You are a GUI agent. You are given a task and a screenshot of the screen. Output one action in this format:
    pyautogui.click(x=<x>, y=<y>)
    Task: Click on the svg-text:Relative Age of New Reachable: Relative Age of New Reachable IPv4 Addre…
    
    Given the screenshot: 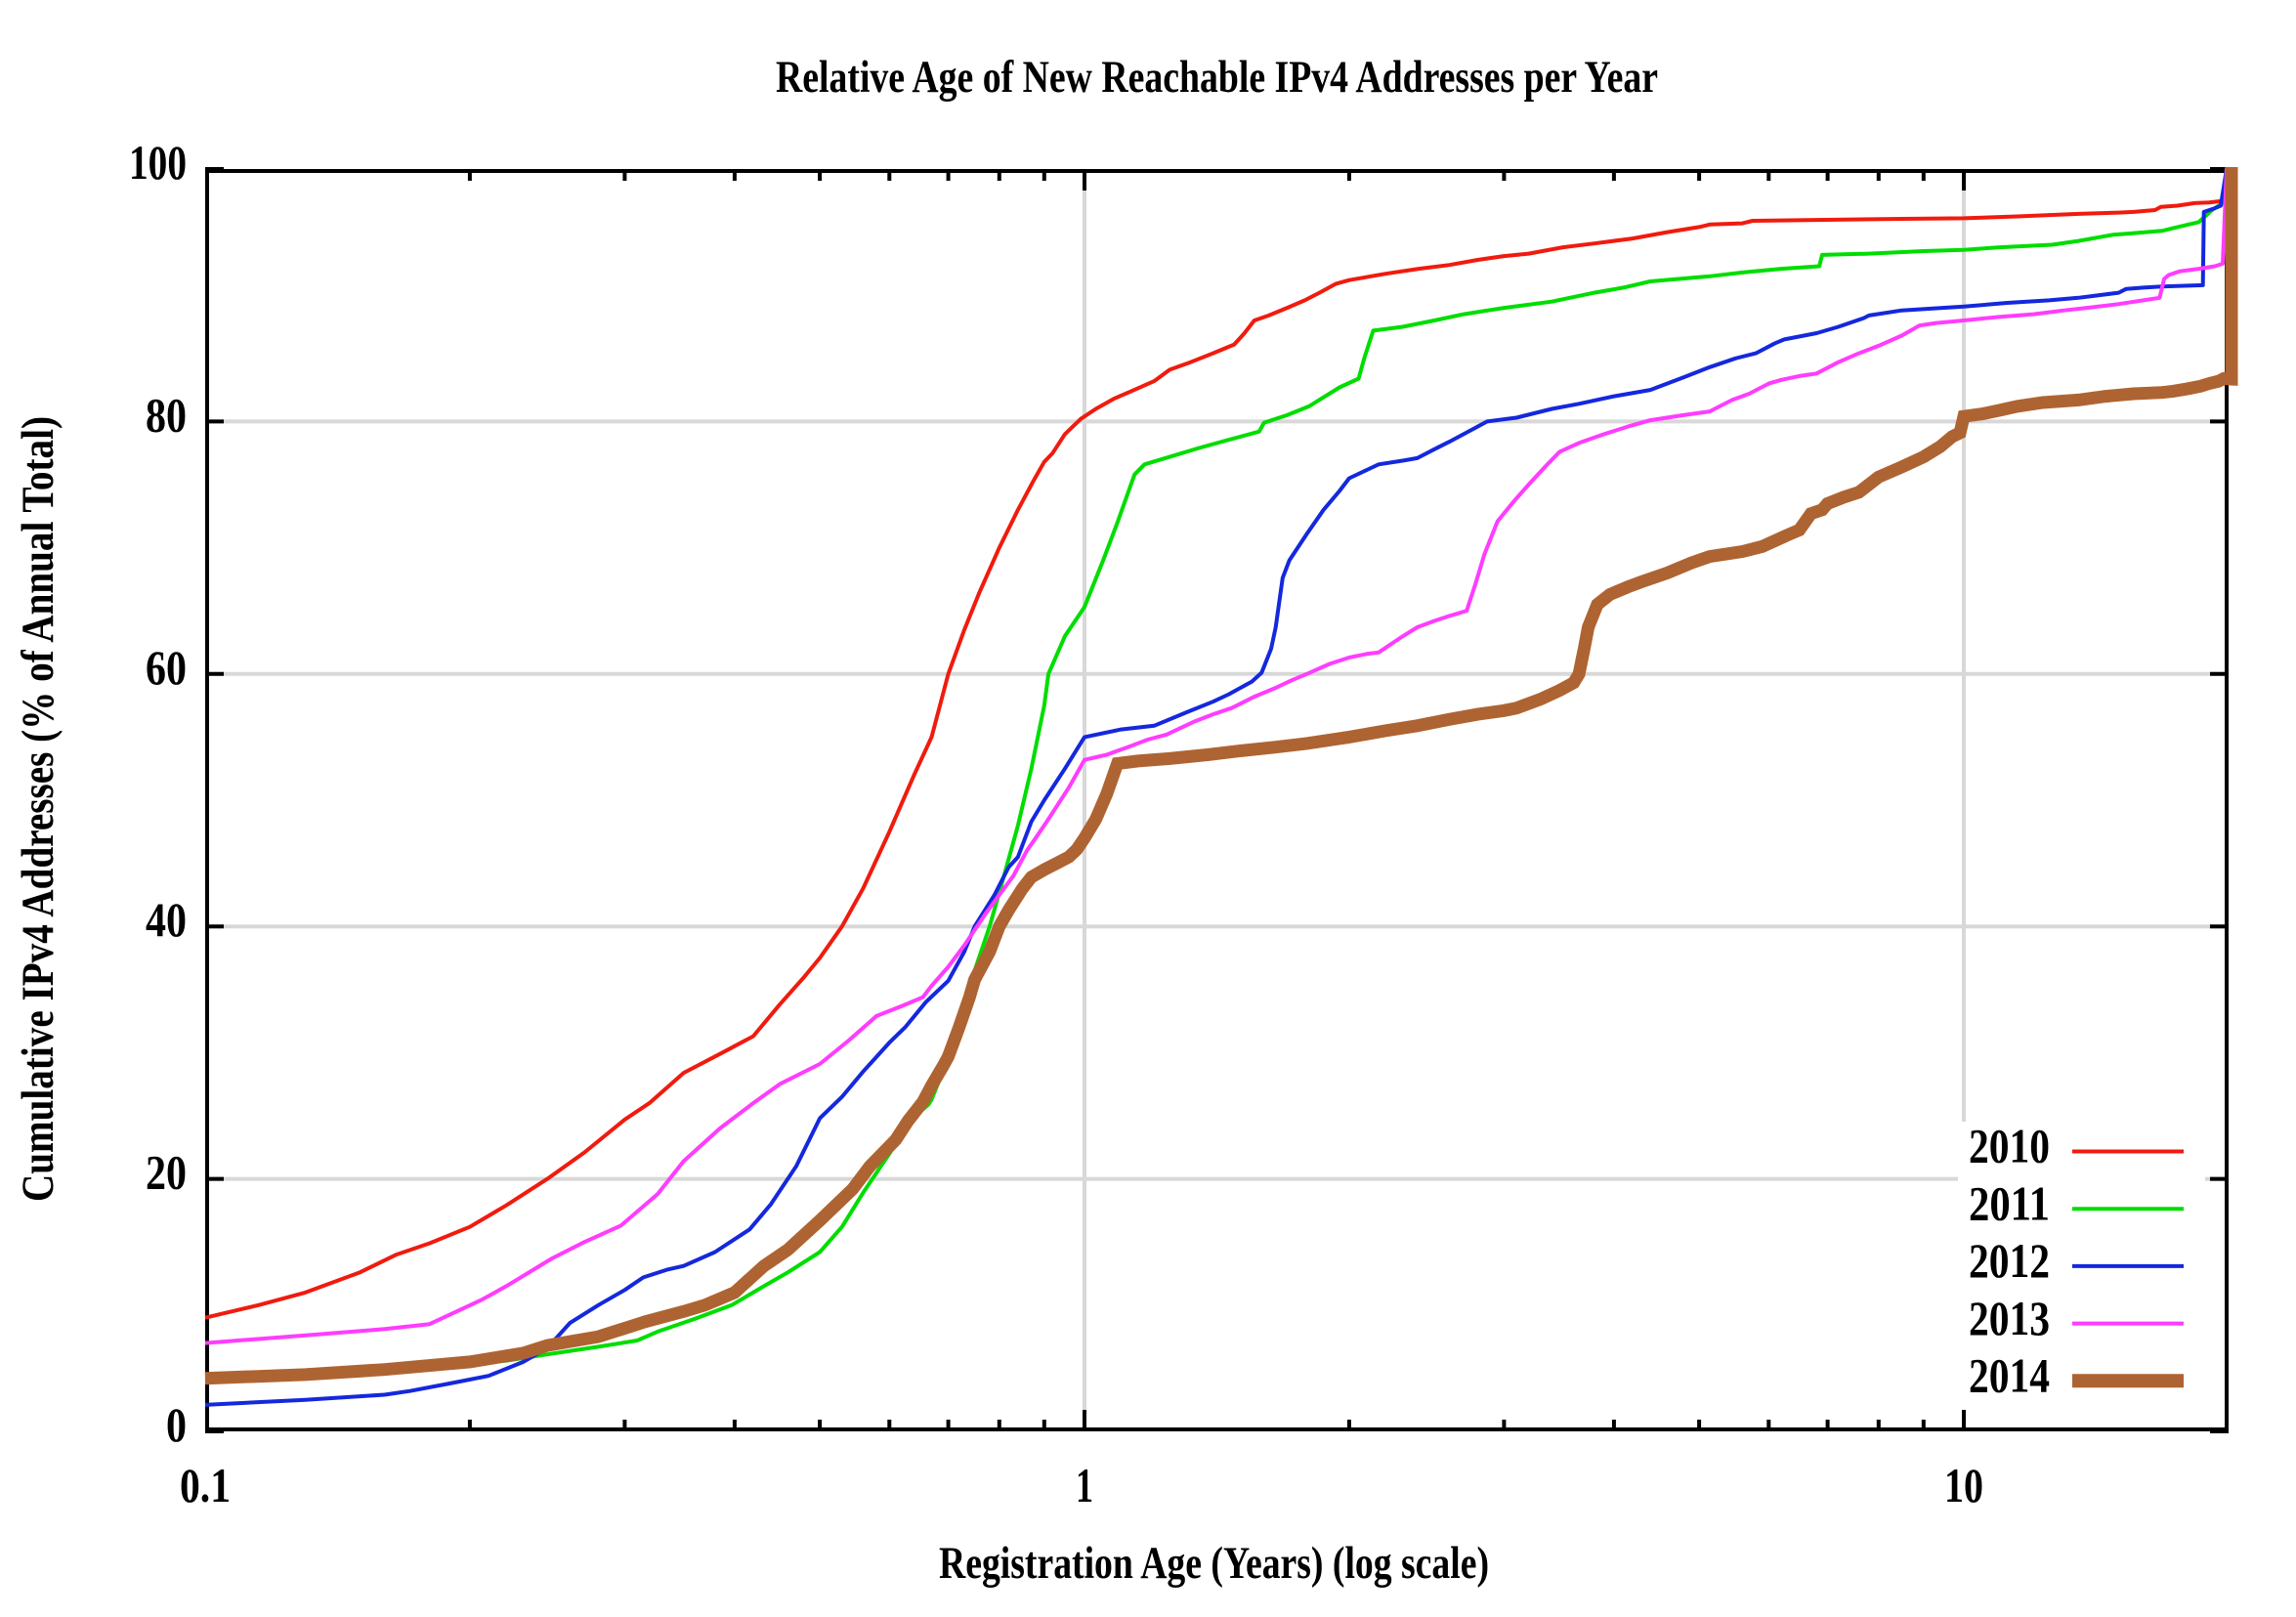 What is the action you would take?
    pyautogui.click(x=1217, y=77)
    